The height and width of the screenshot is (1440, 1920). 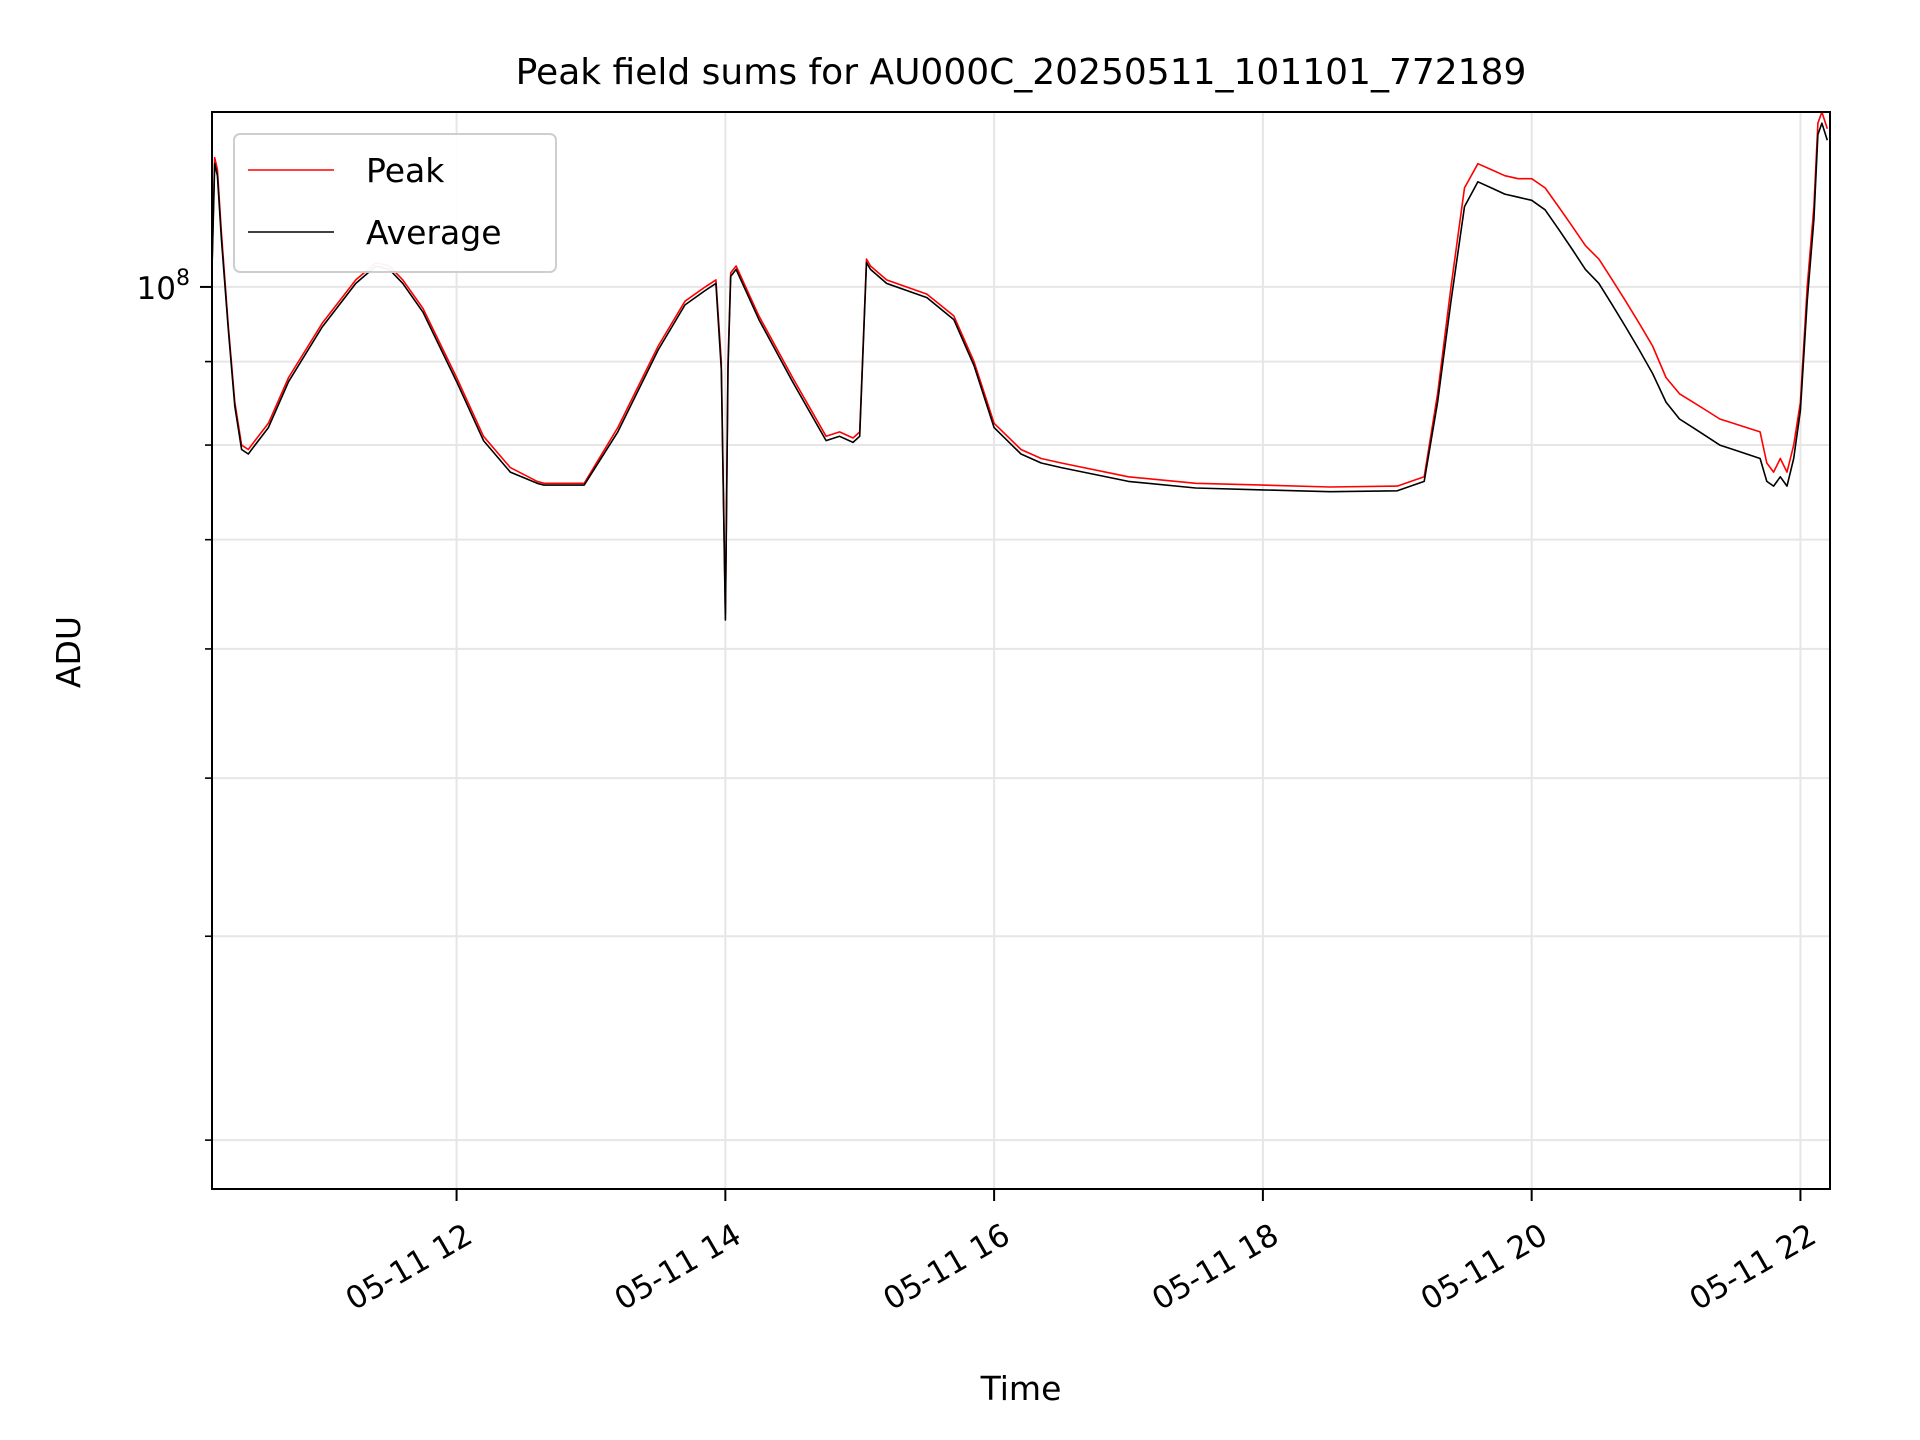 What do you see at coordinates (1021, 1388) in the screenshot?
I see `x-axis-label: Time` at bounding box center [1021, 1388].